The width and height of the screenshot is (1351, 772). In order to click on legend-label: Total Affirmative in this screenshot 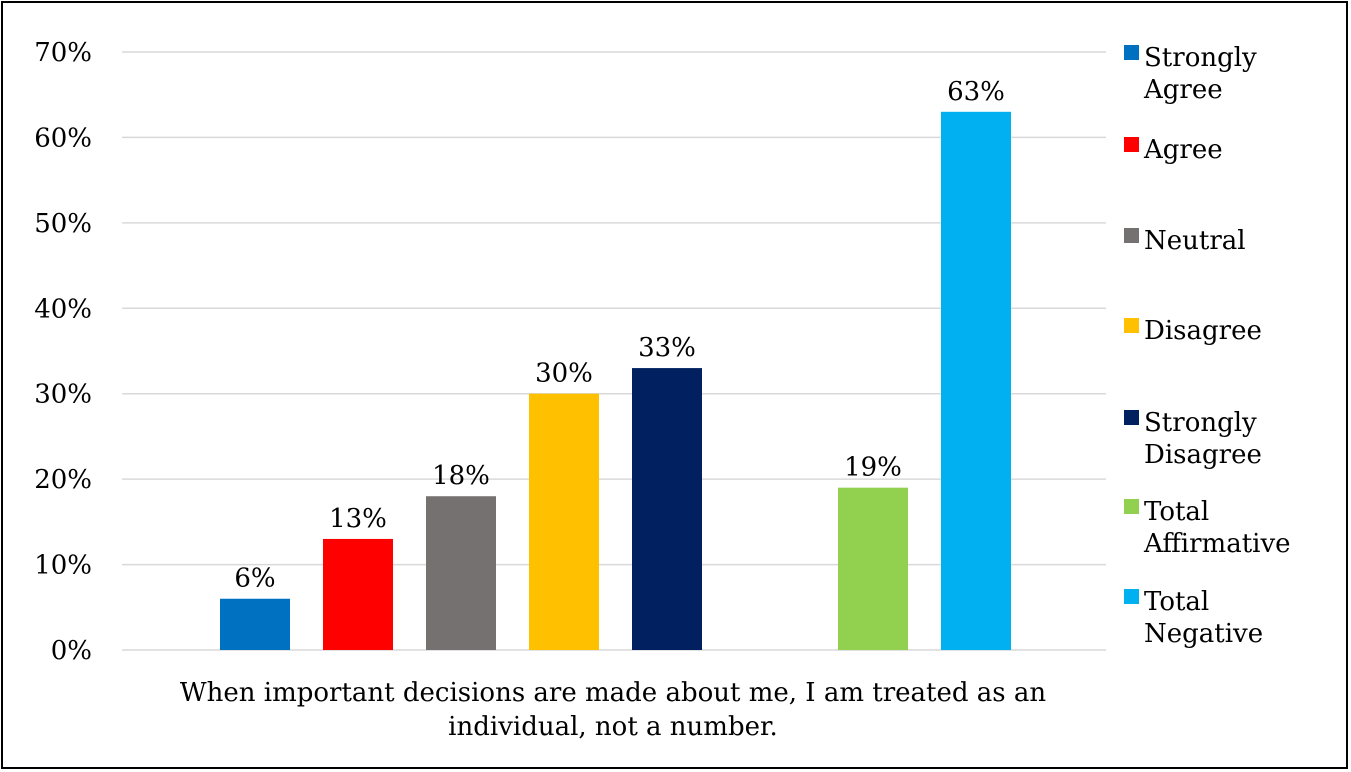, I will do `click(1217, 528)`.